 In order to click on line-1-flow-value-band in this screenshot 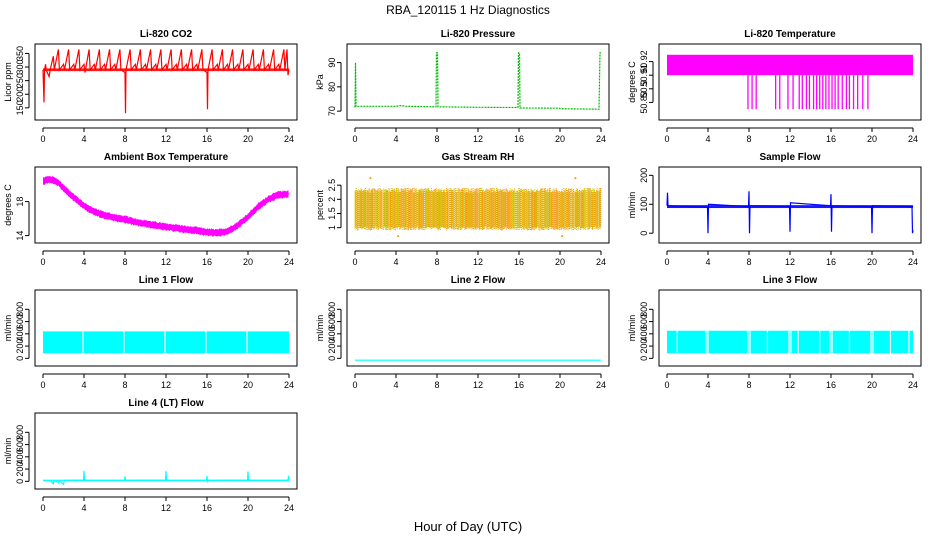, I will do `click(166, 342)`.